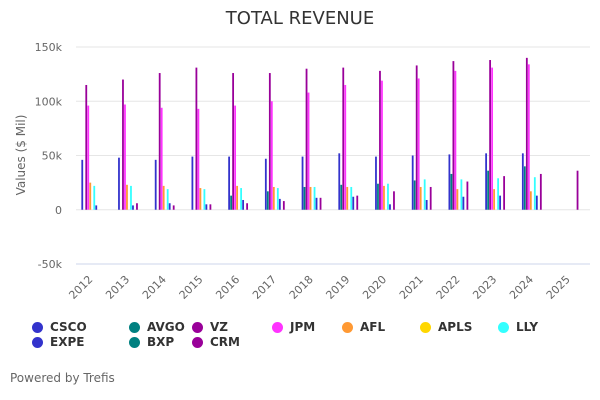 The image size is (600, 400). I want to click on legend-item-apls: APLS, so click(446, 327).